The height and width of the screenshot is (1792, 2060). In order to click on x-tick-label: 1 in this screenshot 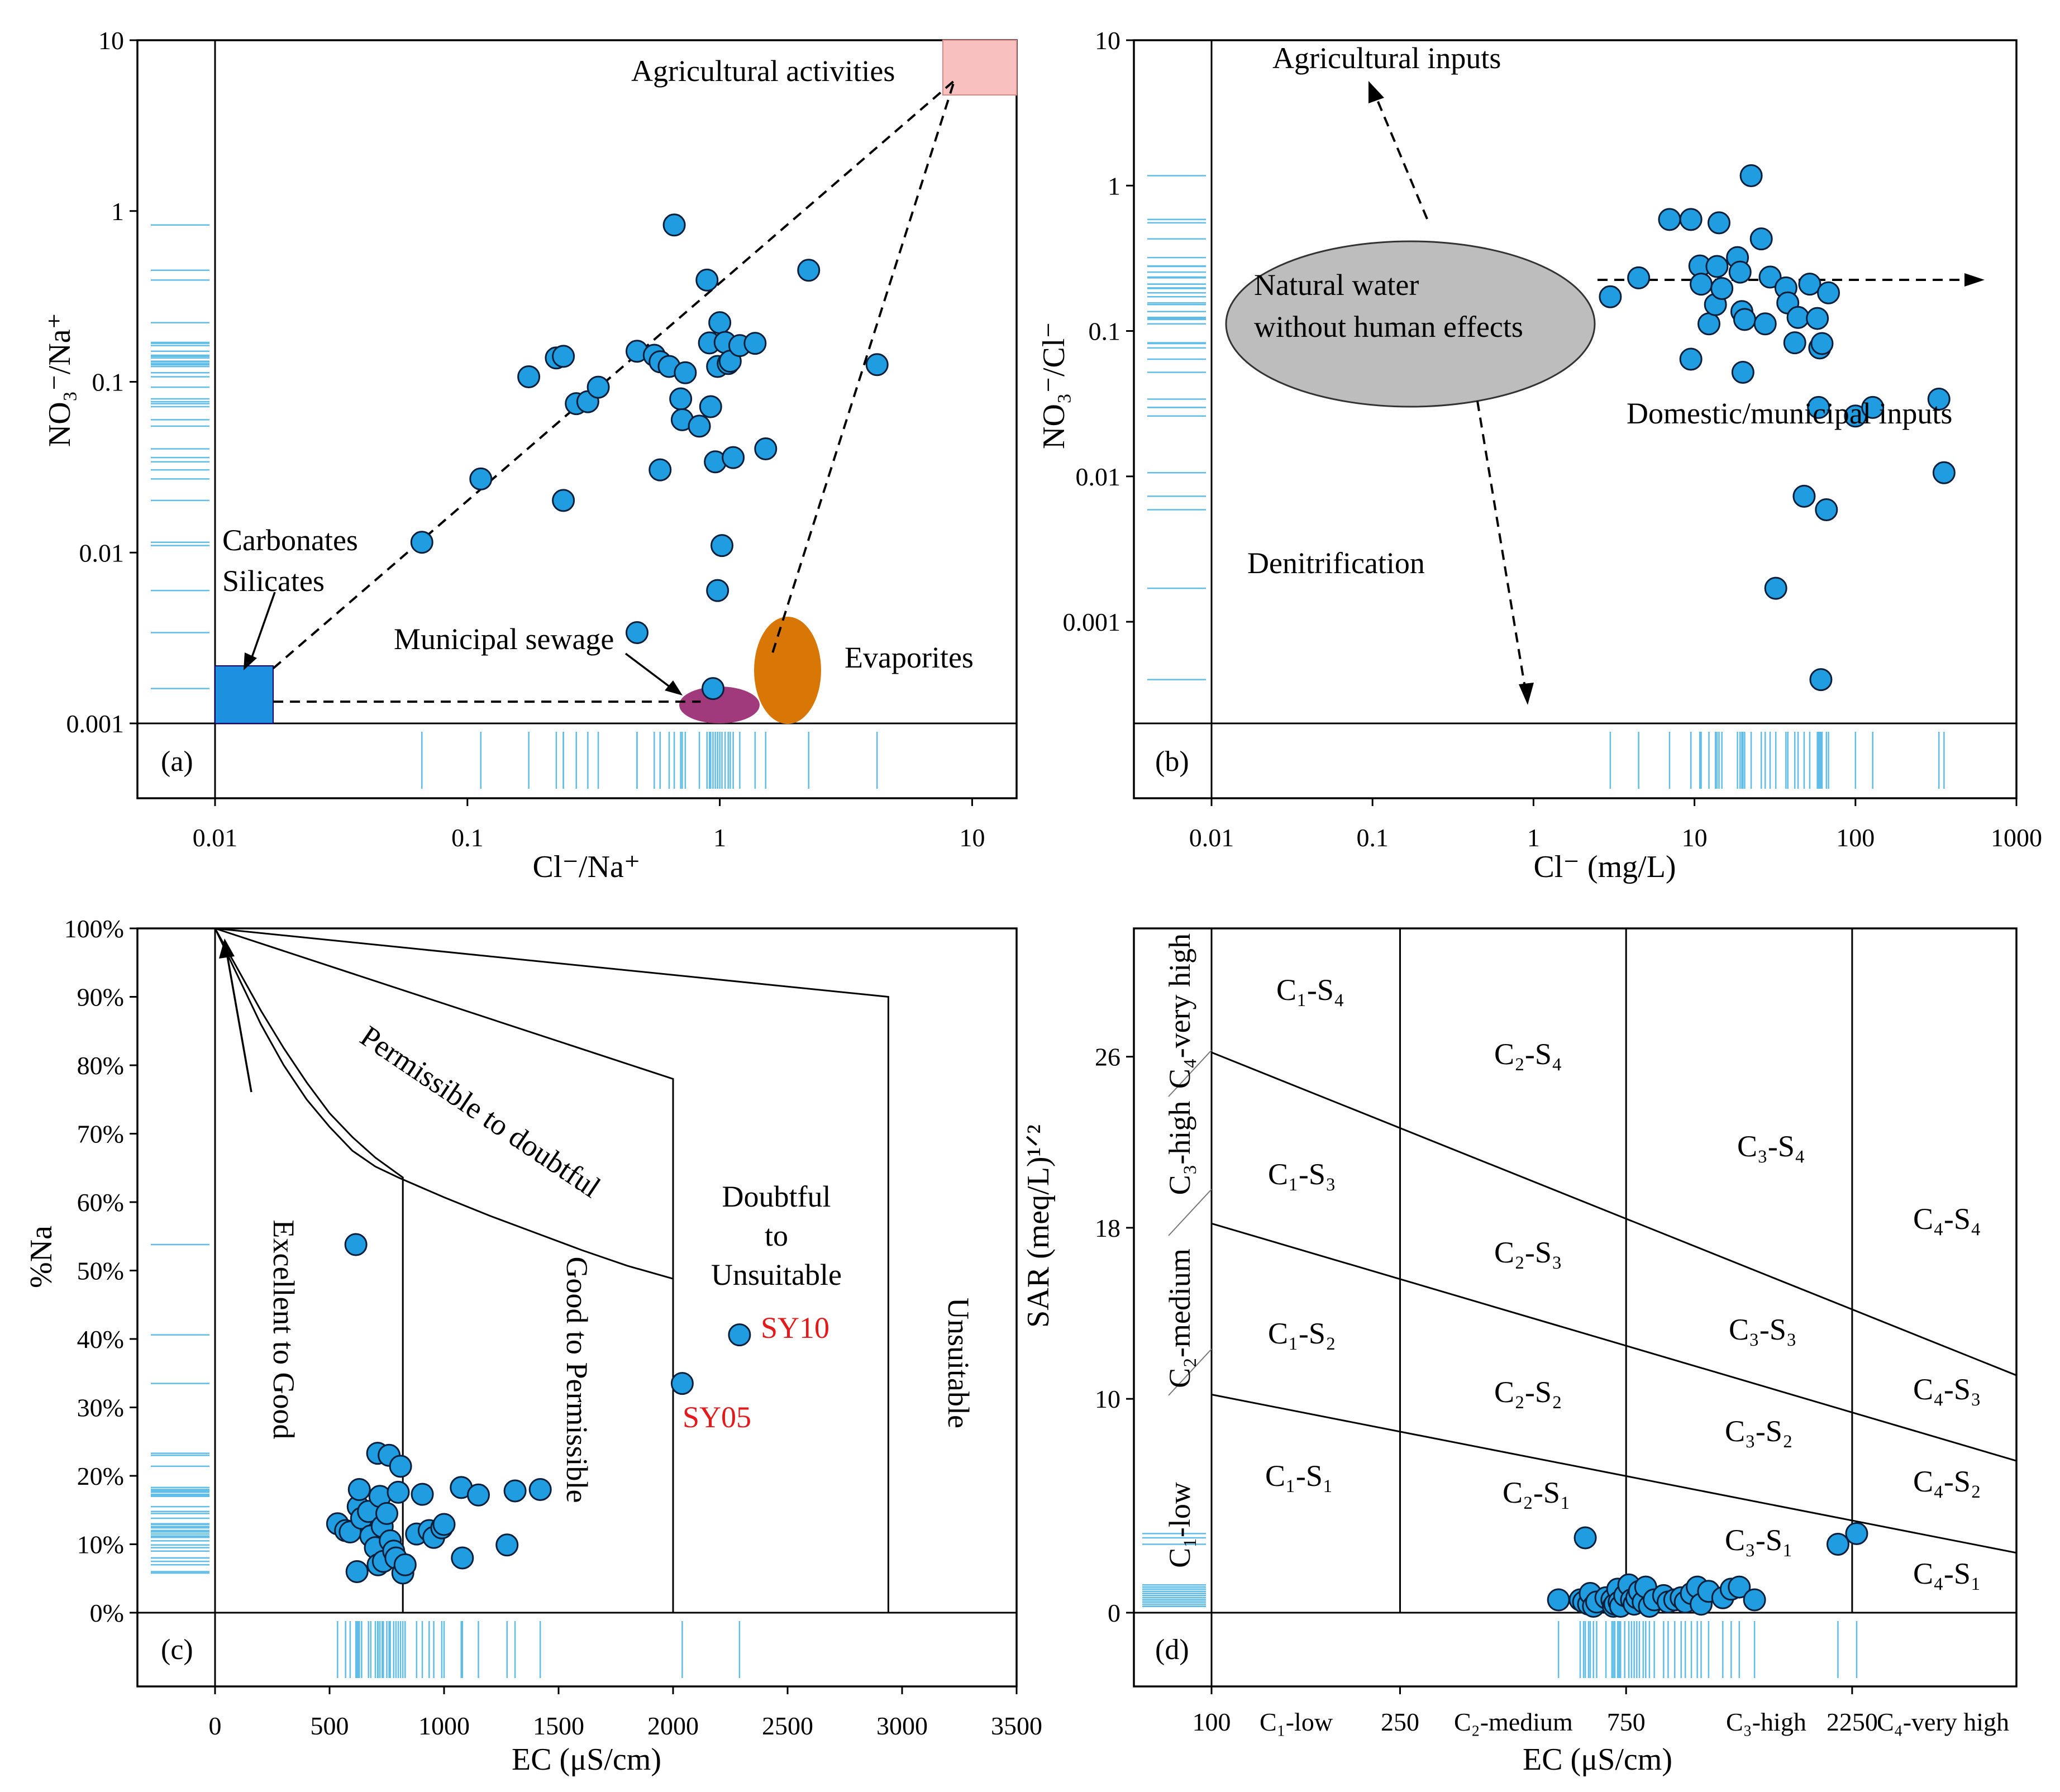, I will do `click(1533, 837)`.